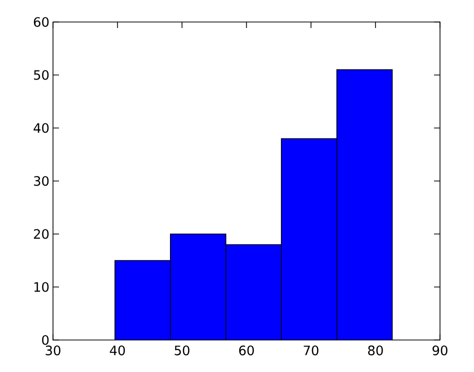 Image resolution: width=474 pixels, height=372 pixels. I want to click on y-tick-label: 30, so click(41, 181).